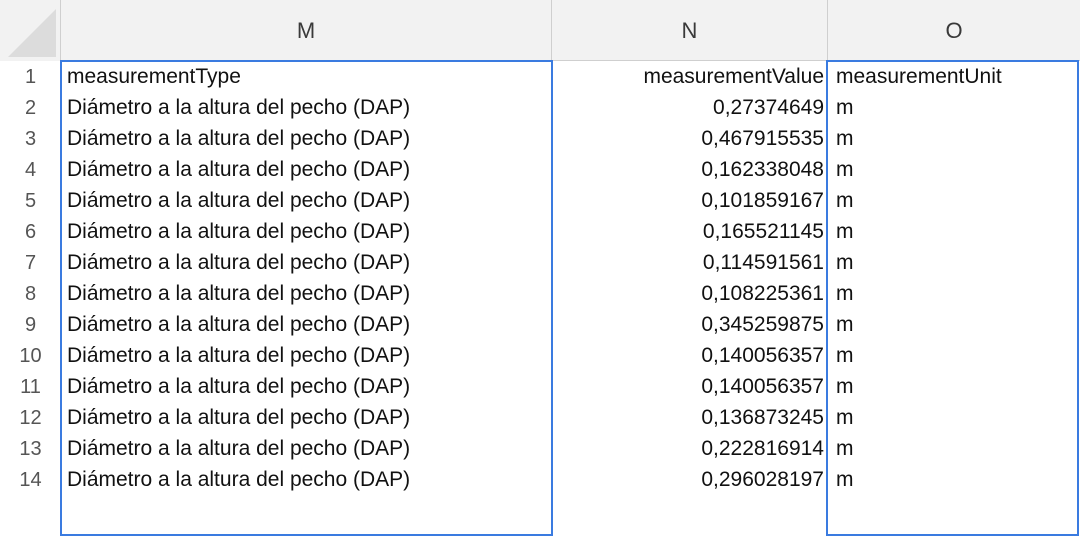 This screenshot has width=1080, height=537. What do you see at coordinates (30, 107) in the screenshot?
I see `row-number: 2` at bounding box center [30, 107].